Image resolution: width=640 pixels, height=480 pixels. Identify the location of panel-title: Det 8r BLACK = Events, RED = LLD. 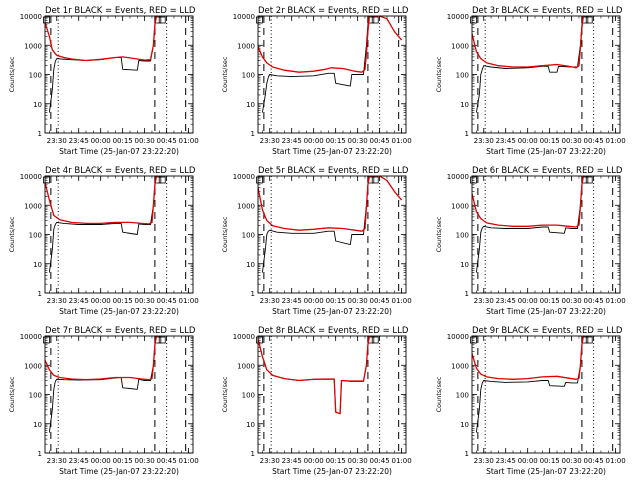
(333, 331).